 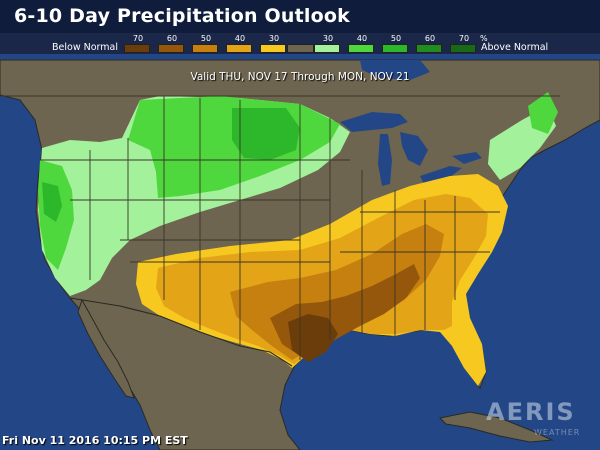 I want to click on legend-above-label: Above Normal, so click(x=515, y=47).